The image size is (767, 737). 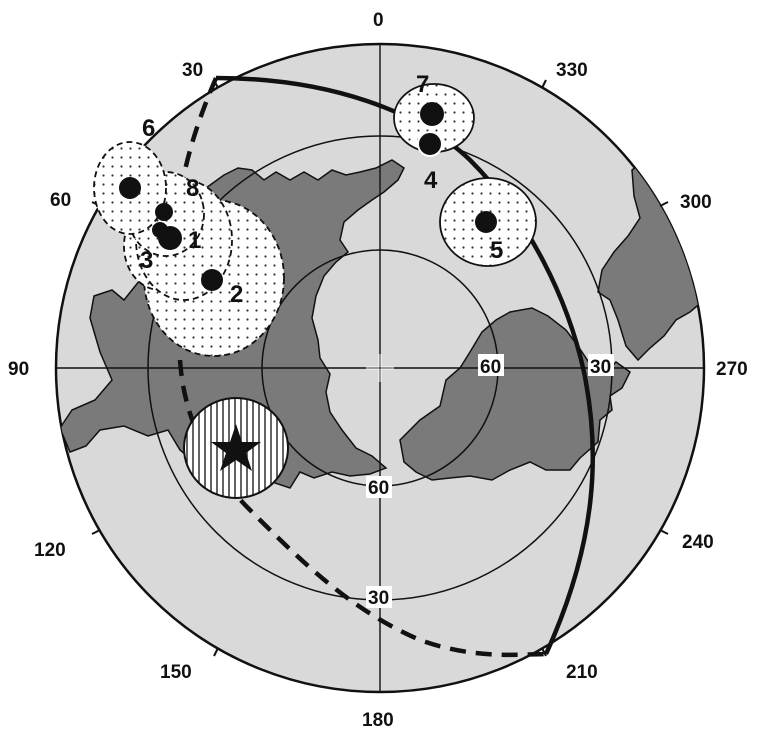 What do you see at coordinates (18, 369) in the screenshot?
I see `azimuth-label-90: 90` at bounding box center [18, 369].